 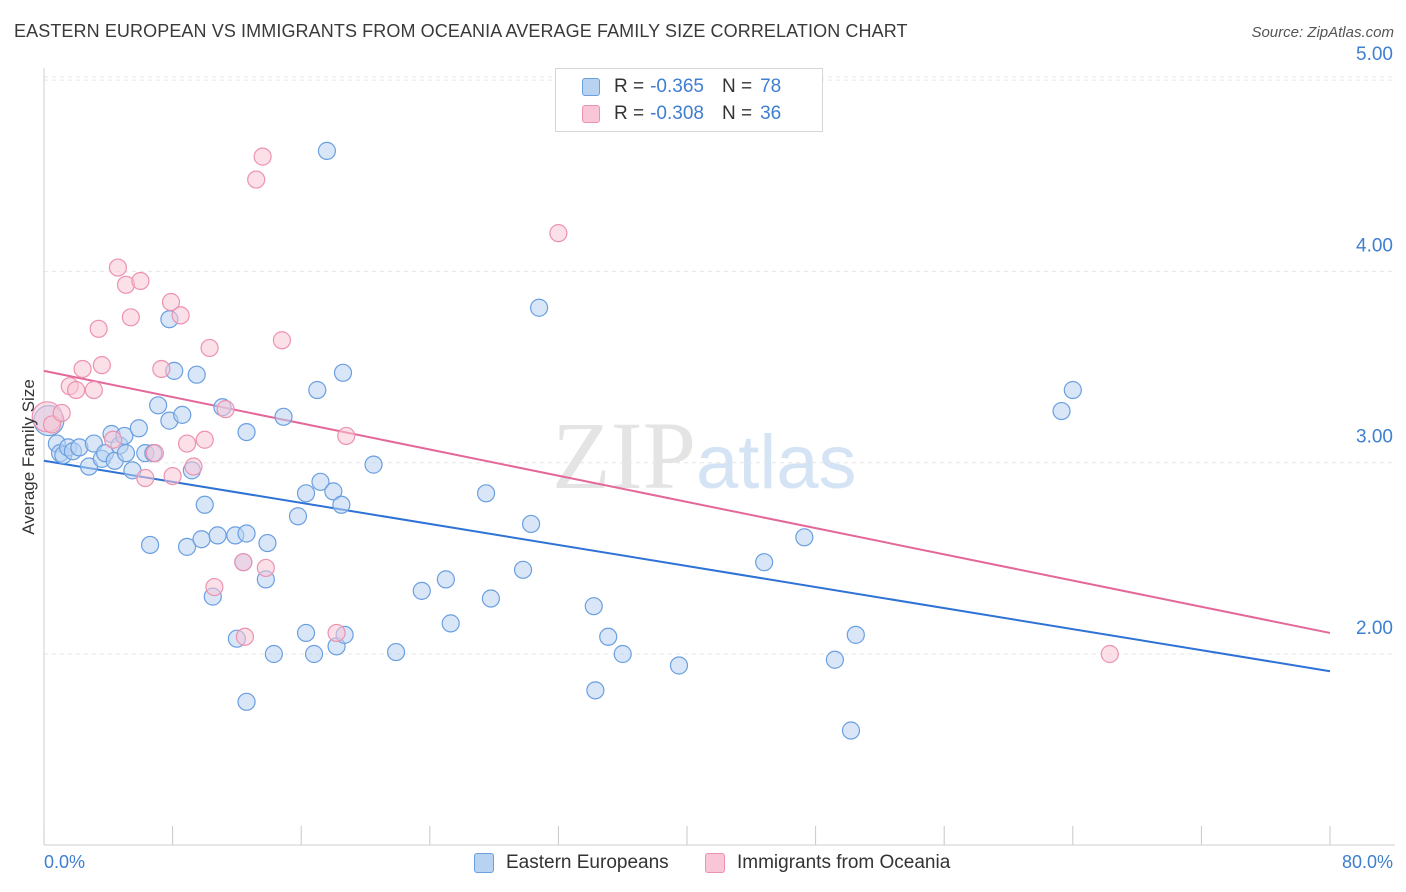 I want to click on y-tick-label: 3.00, so click(x=1374, y=437).